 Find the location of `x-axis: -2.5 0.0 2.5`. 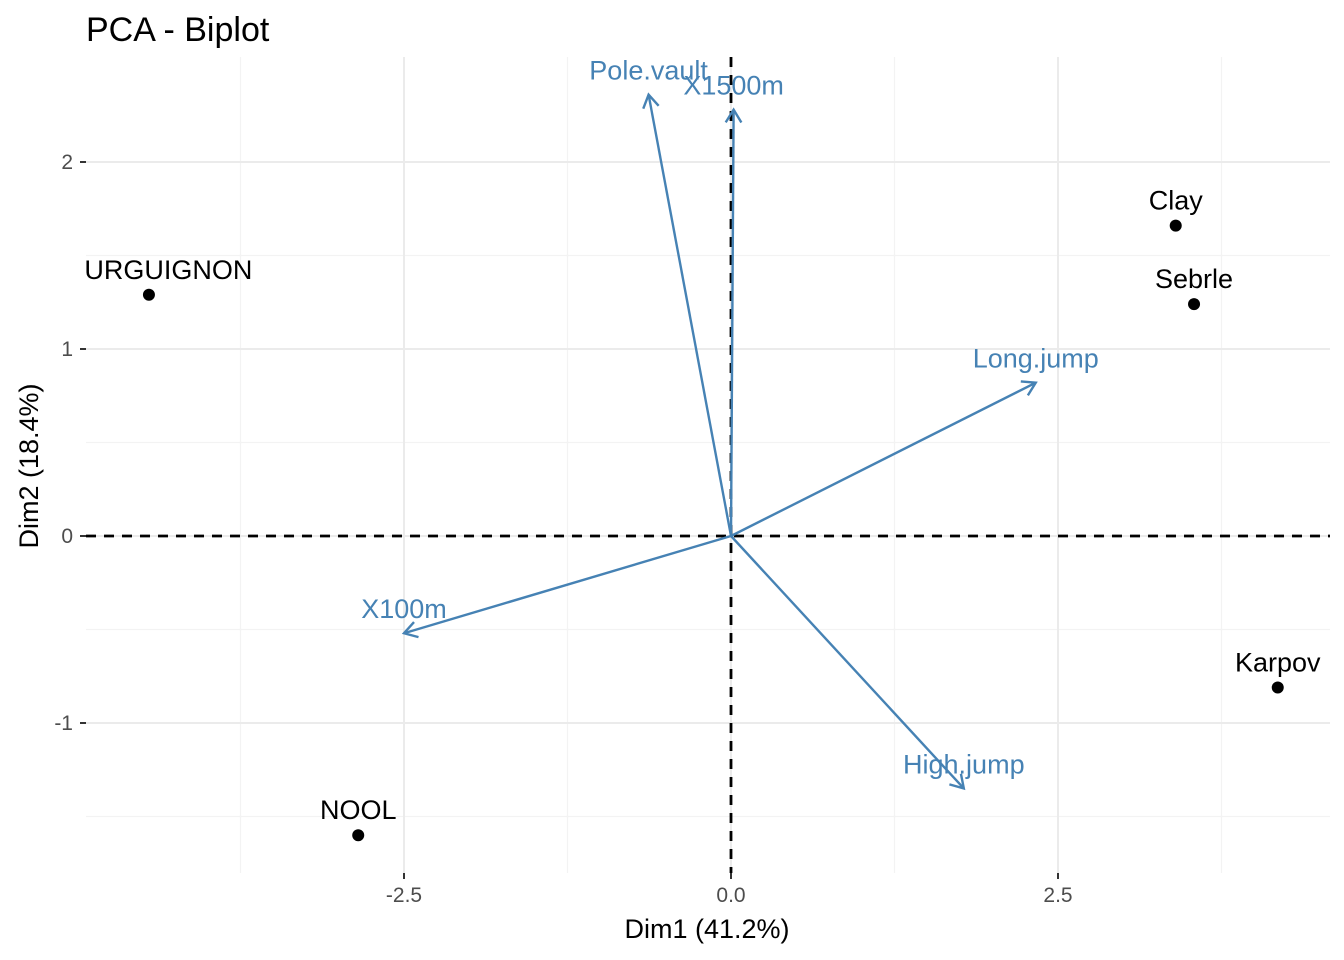

x-axis: -2.5 0.0 2.5 is located at coordinates (729, 890).